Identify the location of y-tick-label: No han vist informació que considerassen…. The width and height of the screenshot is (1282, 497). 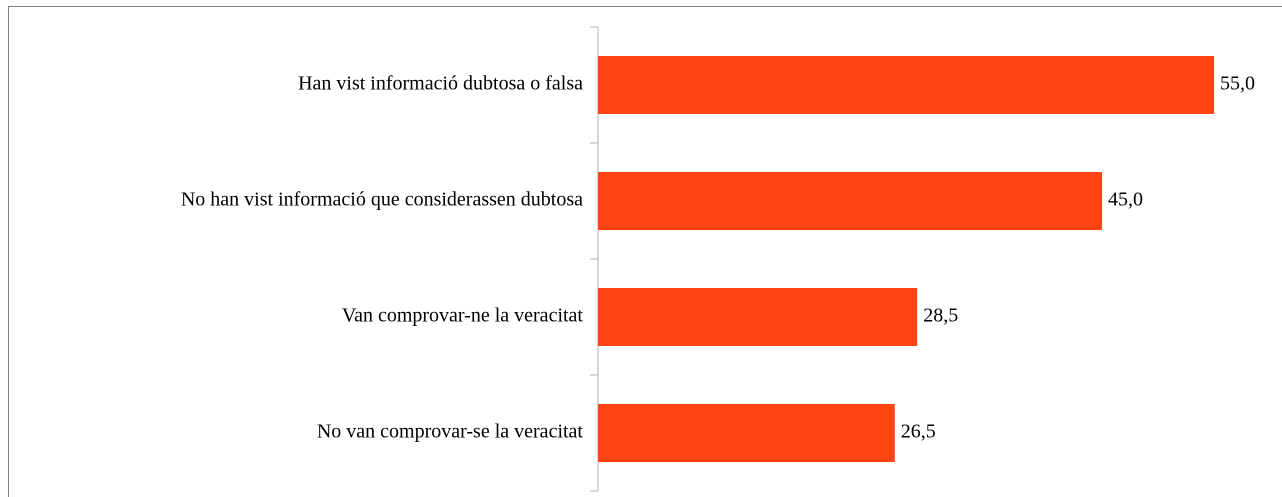
(382, 200).